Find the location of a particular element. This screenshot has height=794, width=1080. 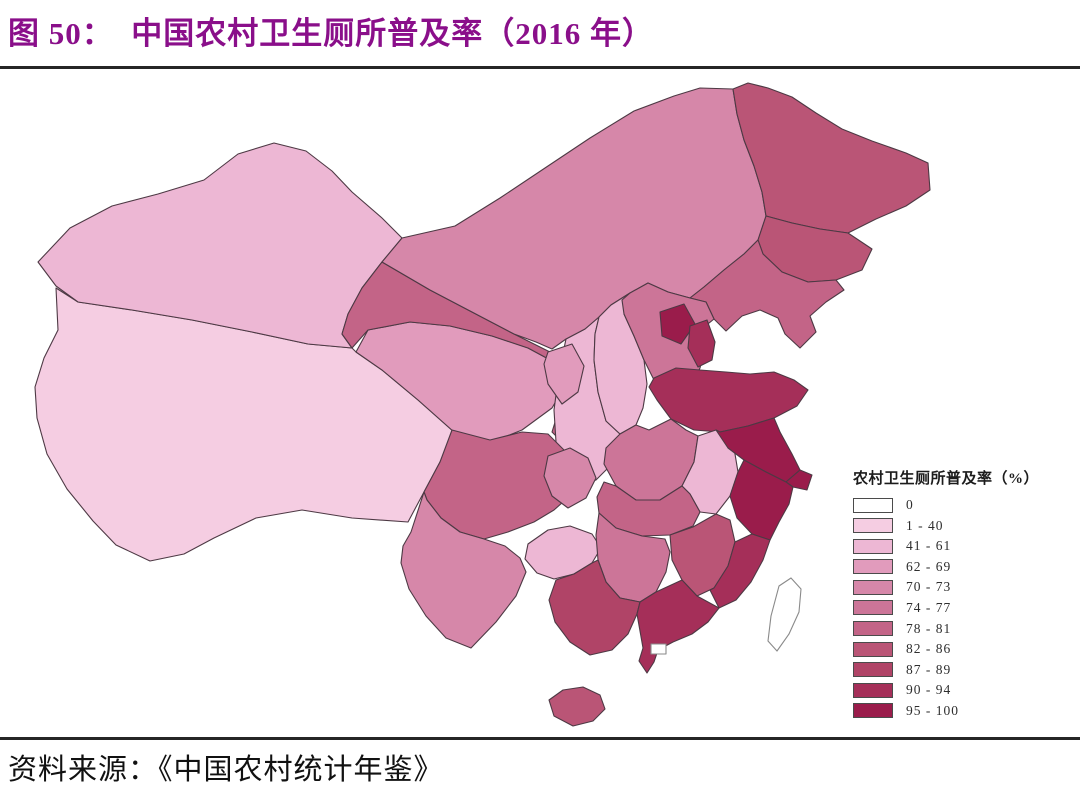

legend-label: 62 - 69 is located at coordinates (929, 566).